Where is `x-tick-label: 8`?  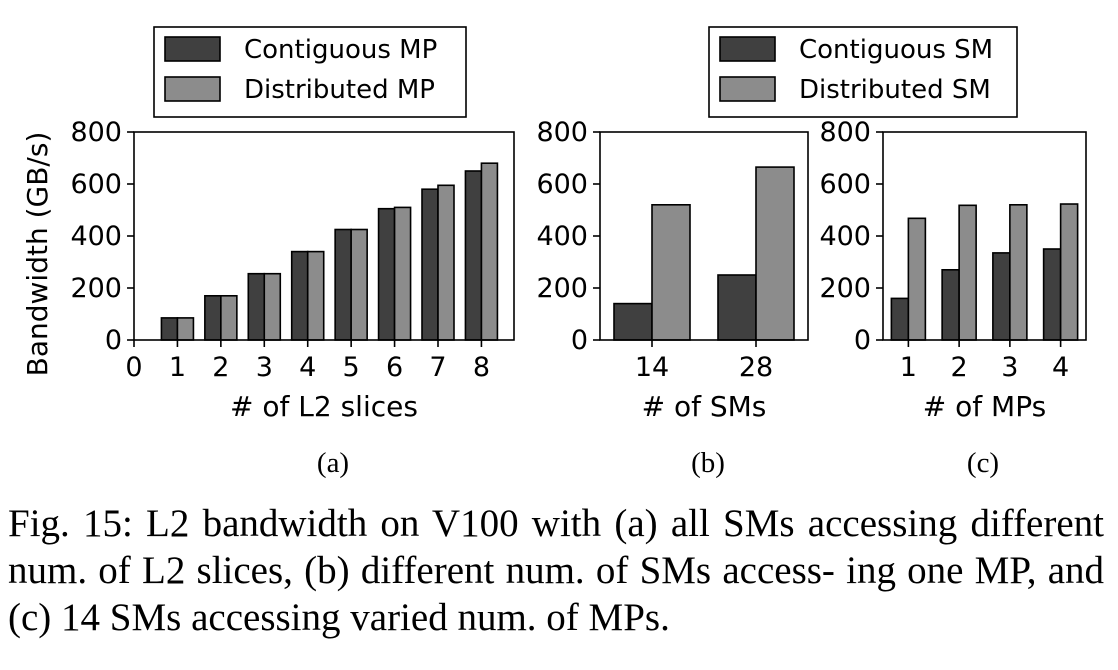
x-tick-label: 8 is located at coordinates (481, 367).